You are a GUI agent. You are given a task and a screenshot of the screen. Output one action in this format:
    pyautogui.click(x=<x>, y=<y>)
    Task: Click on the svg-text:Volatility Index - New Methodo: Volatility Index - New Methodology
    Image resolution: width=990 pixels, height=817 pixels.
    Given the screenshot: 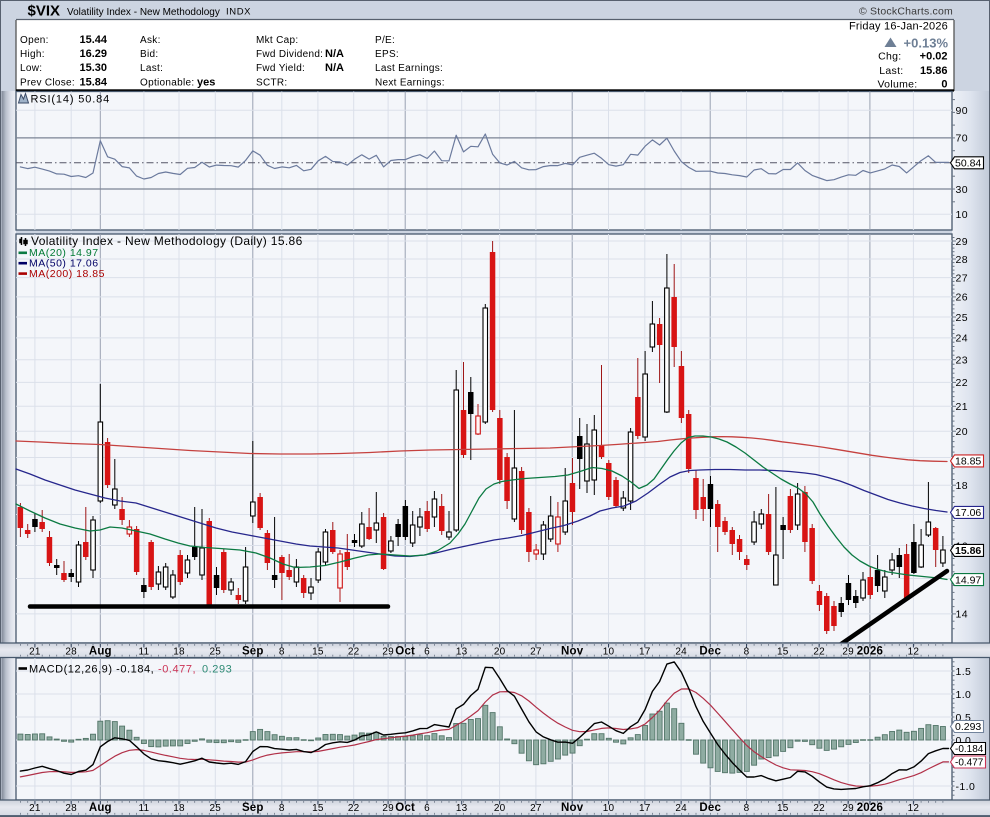 What is the action you would take?
    pyautogui.click(x=143, y=12)
    